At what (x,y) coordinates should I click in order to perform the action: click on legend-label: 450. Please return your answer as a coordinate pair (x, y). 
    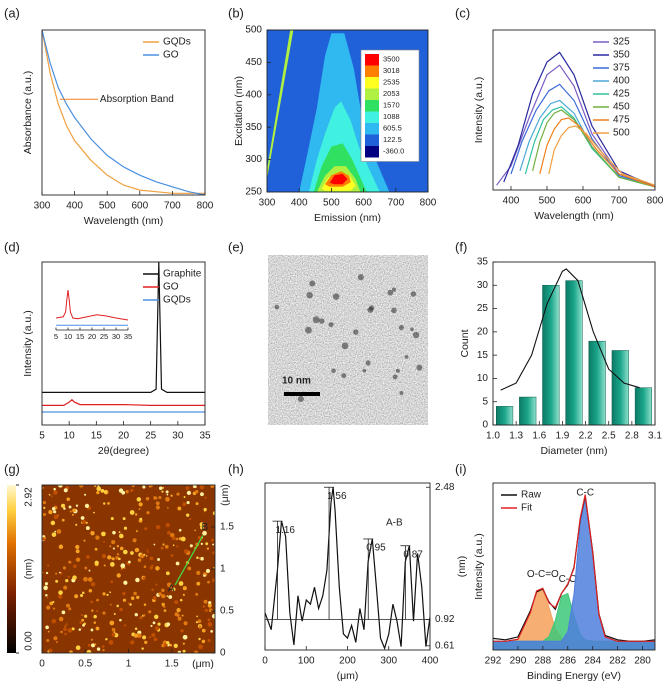
    Looking at the image, I should click on (621, 107).